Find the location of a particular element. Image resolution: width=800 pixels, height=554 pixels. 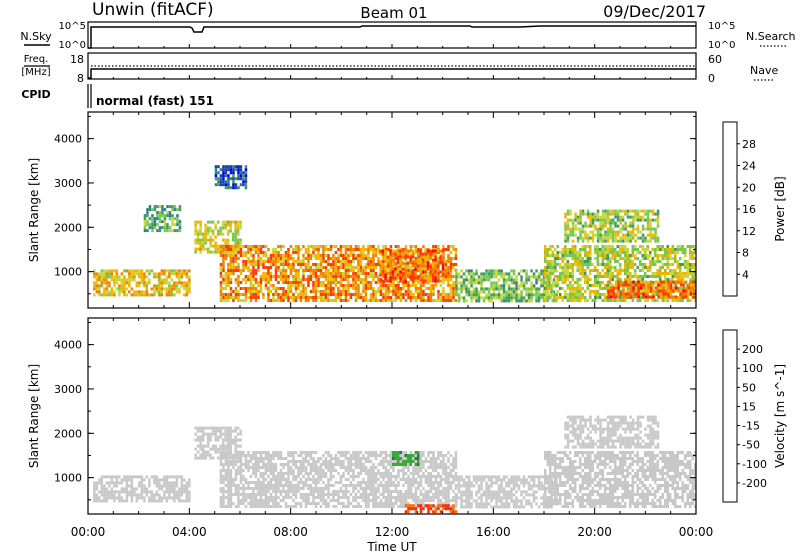

power-colorbar: 4 8 12 16 20 24 28 Power [dB] is located at coordinates (754, 209).